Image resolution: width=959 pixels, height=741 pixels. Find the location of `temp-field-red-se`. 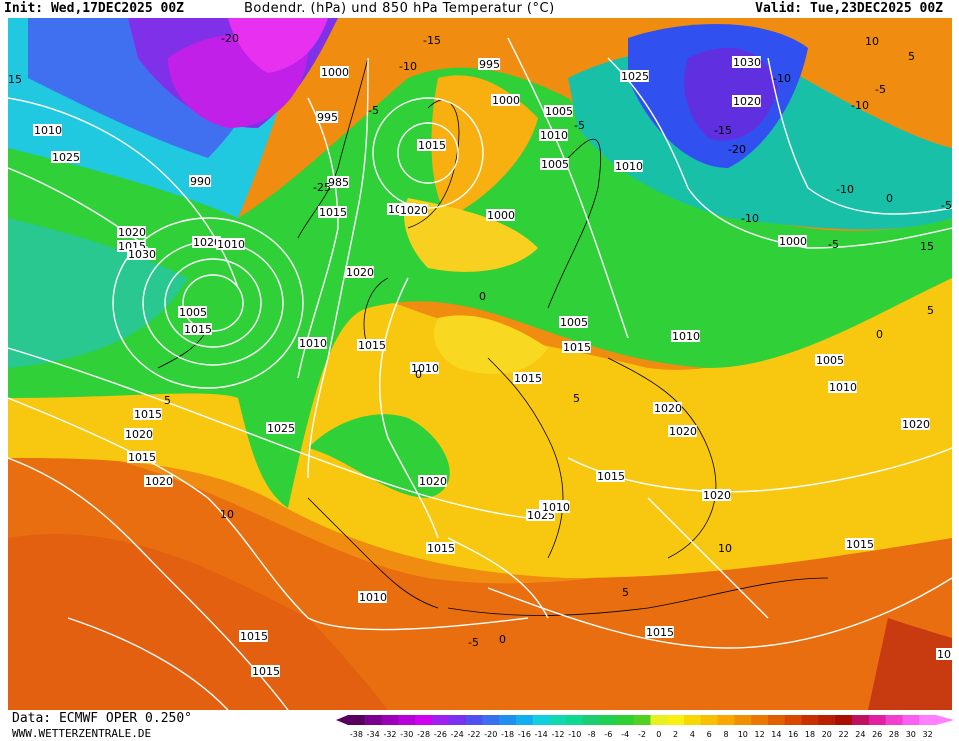

temp-field-red-se is located at coordinates (910, 664).